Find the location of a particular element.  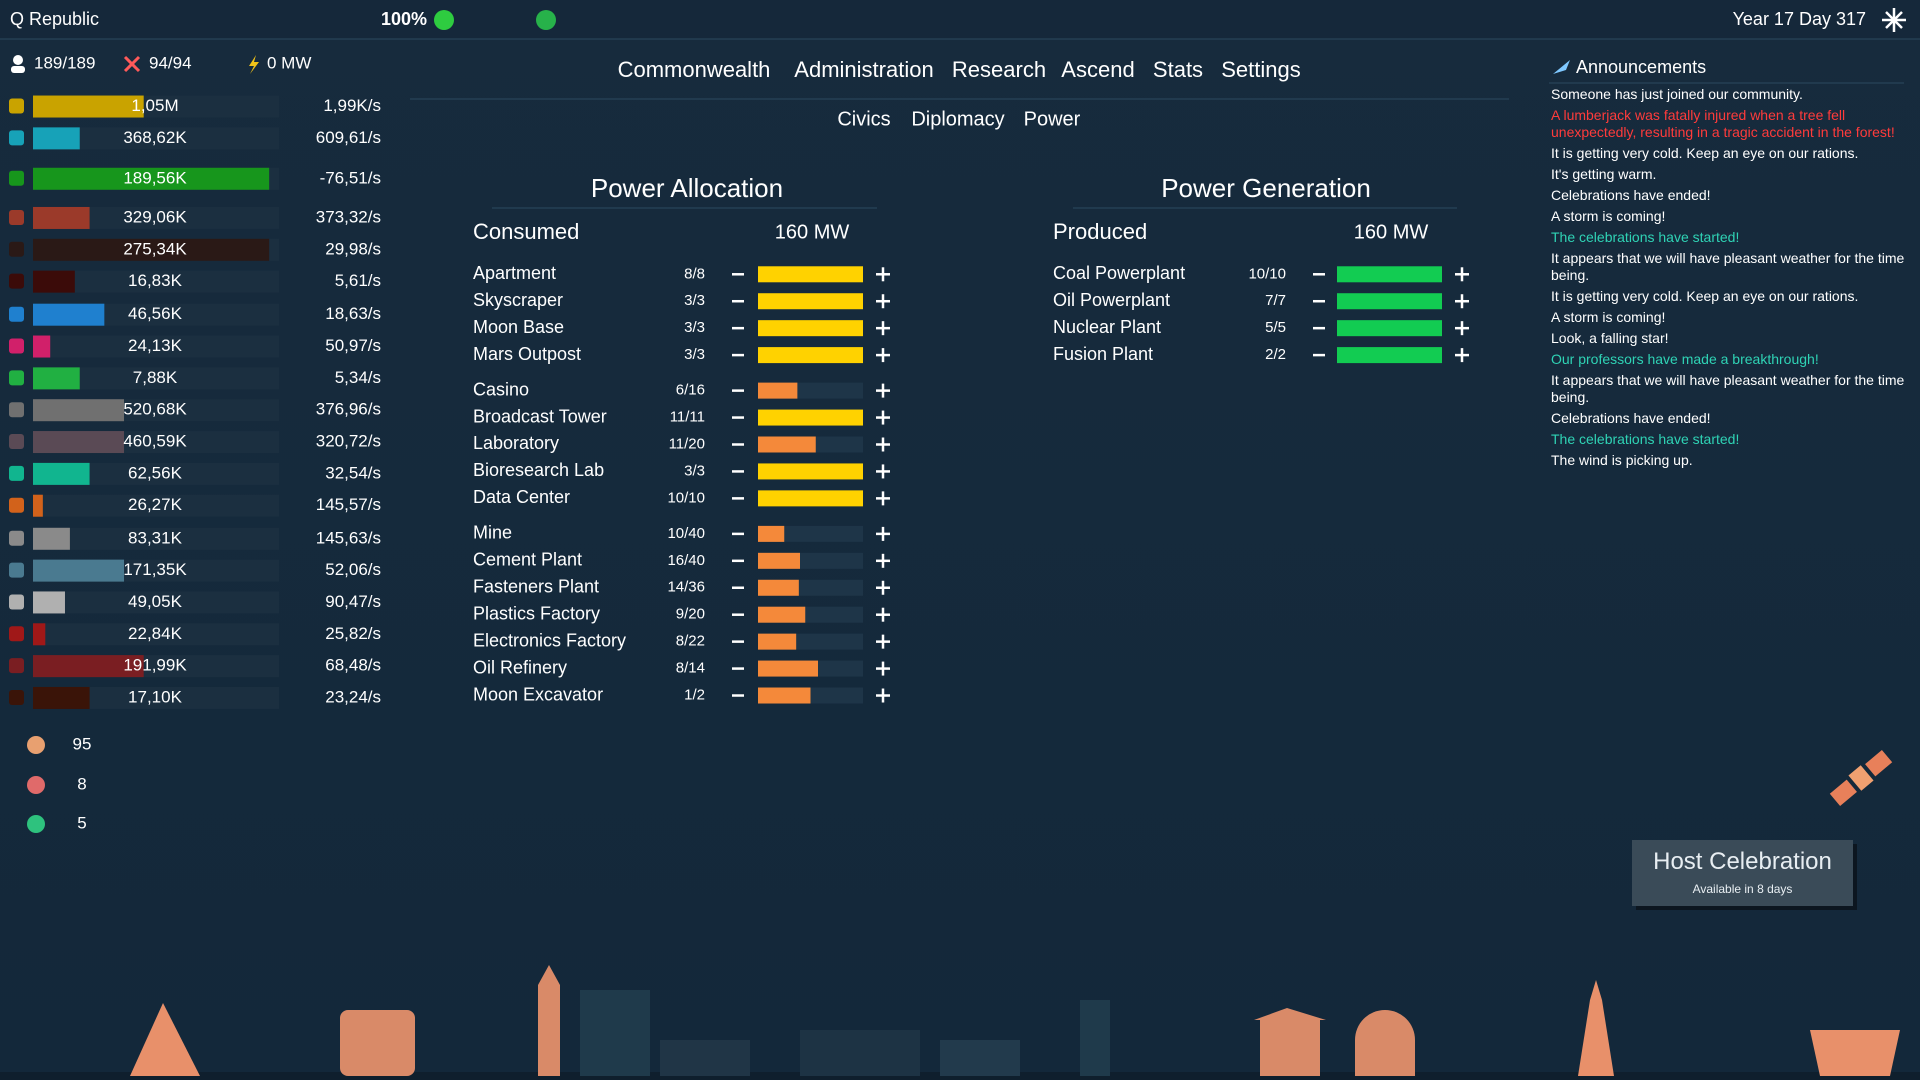

sub-tab: Civics is located at coordinates (863, 119).